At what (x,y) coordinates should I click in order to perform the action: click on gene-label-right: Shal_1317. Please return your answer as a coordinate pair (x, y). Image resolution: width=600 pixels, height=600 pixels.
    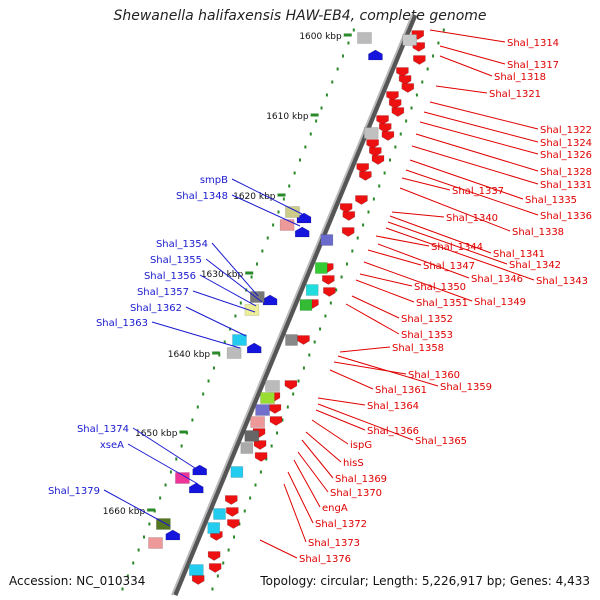
    Looking at the image, I should click on (533, 65).